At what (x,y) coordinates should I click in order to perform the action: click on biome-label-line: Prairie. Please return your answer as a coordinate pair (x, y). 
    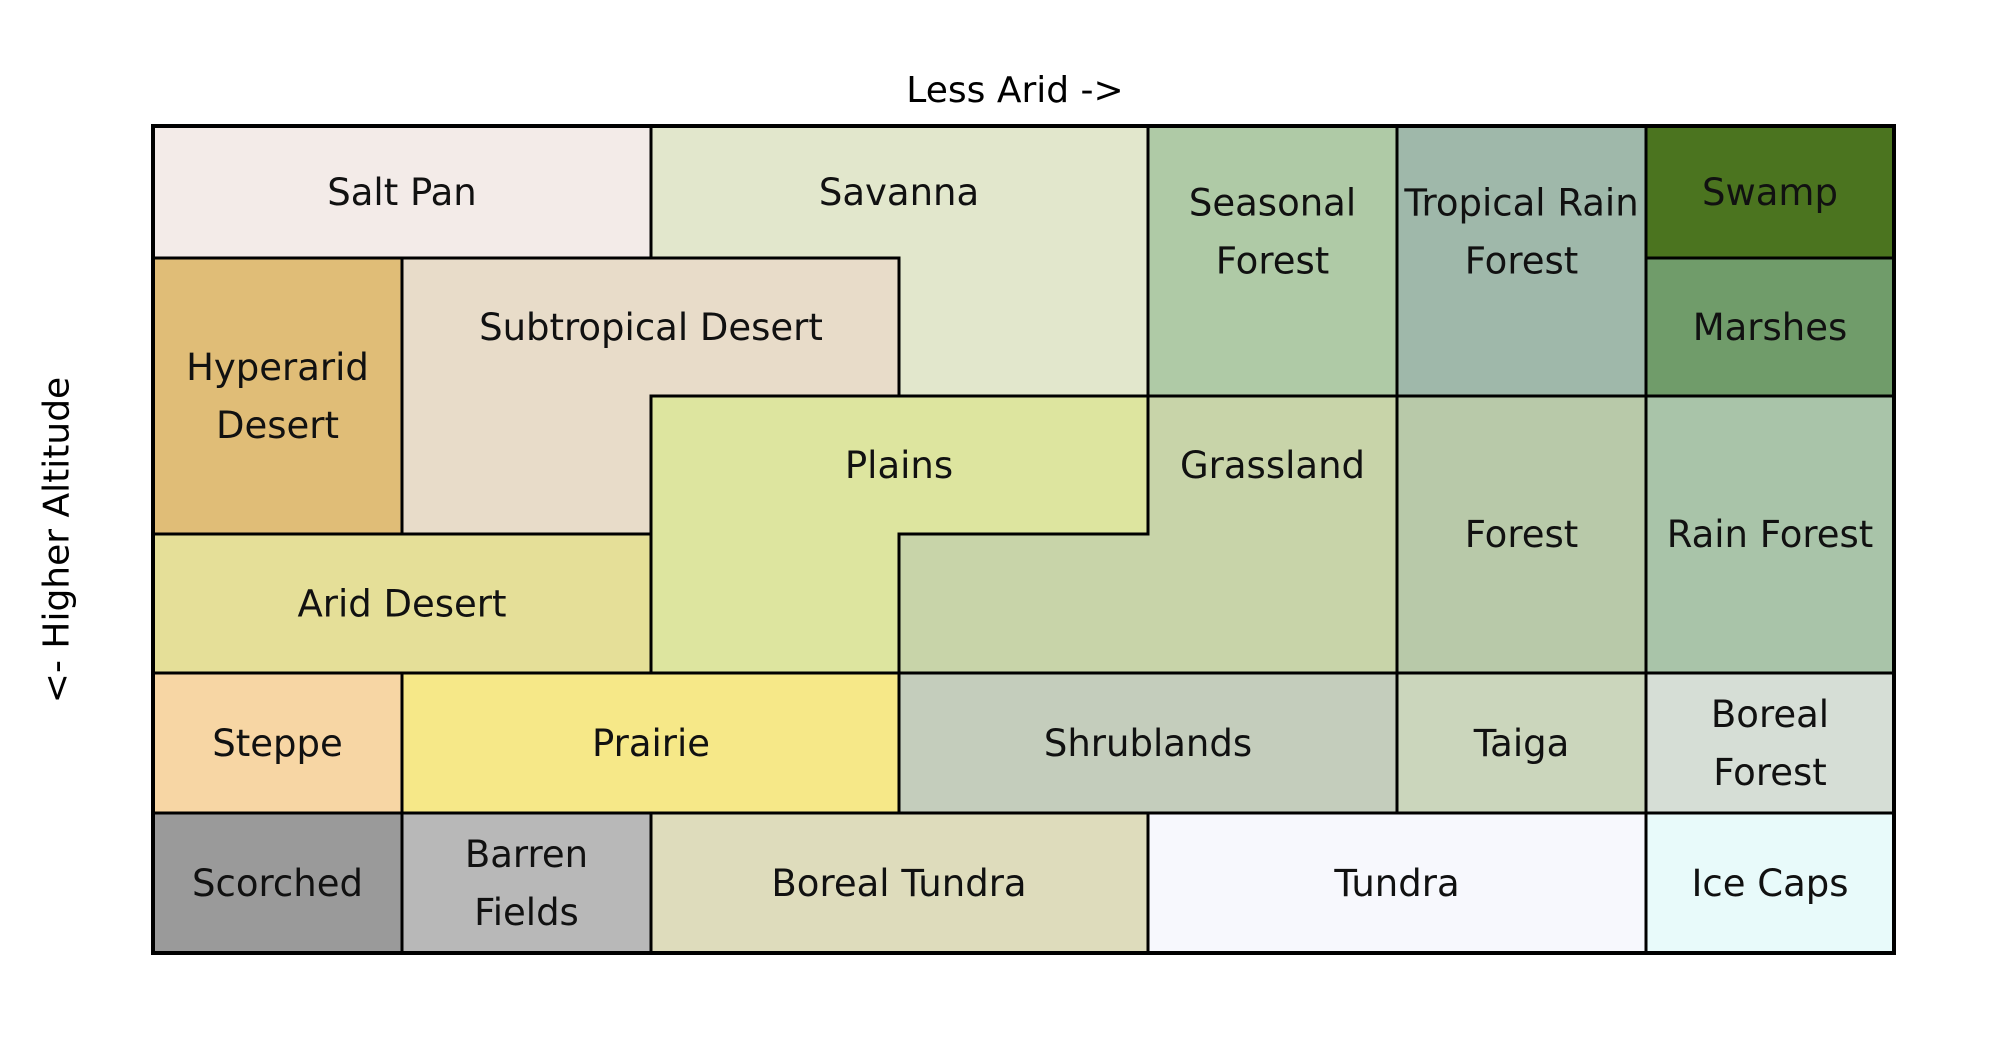
    Looking at the image, I should click on (651, 743).